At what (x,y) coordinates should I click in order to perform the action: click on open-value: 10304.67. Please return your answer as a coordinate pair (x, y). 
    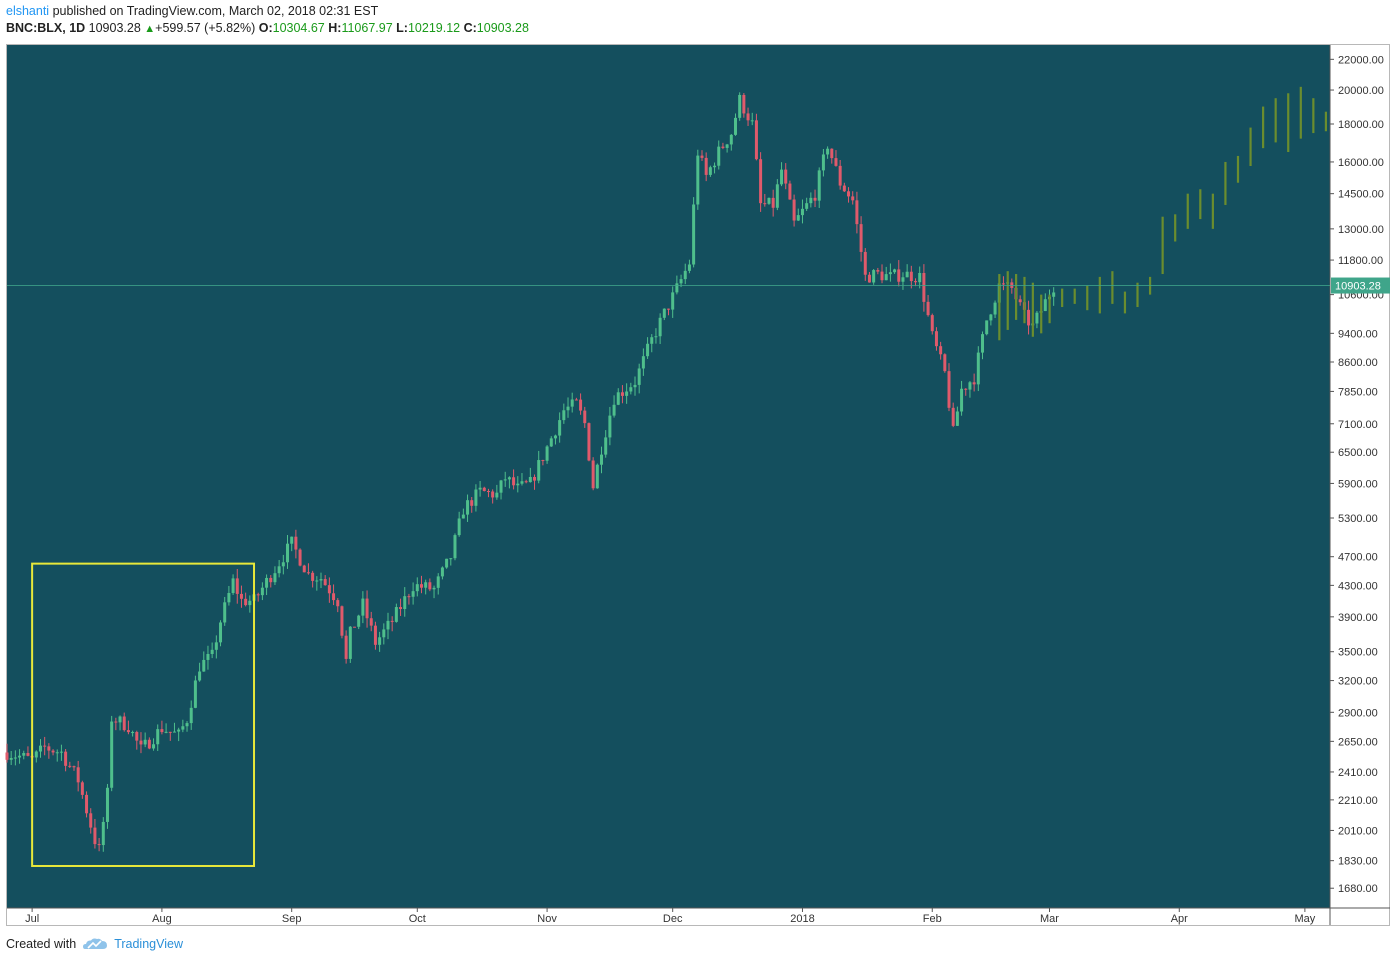
    Looking at the image, I should click on (298, 28).